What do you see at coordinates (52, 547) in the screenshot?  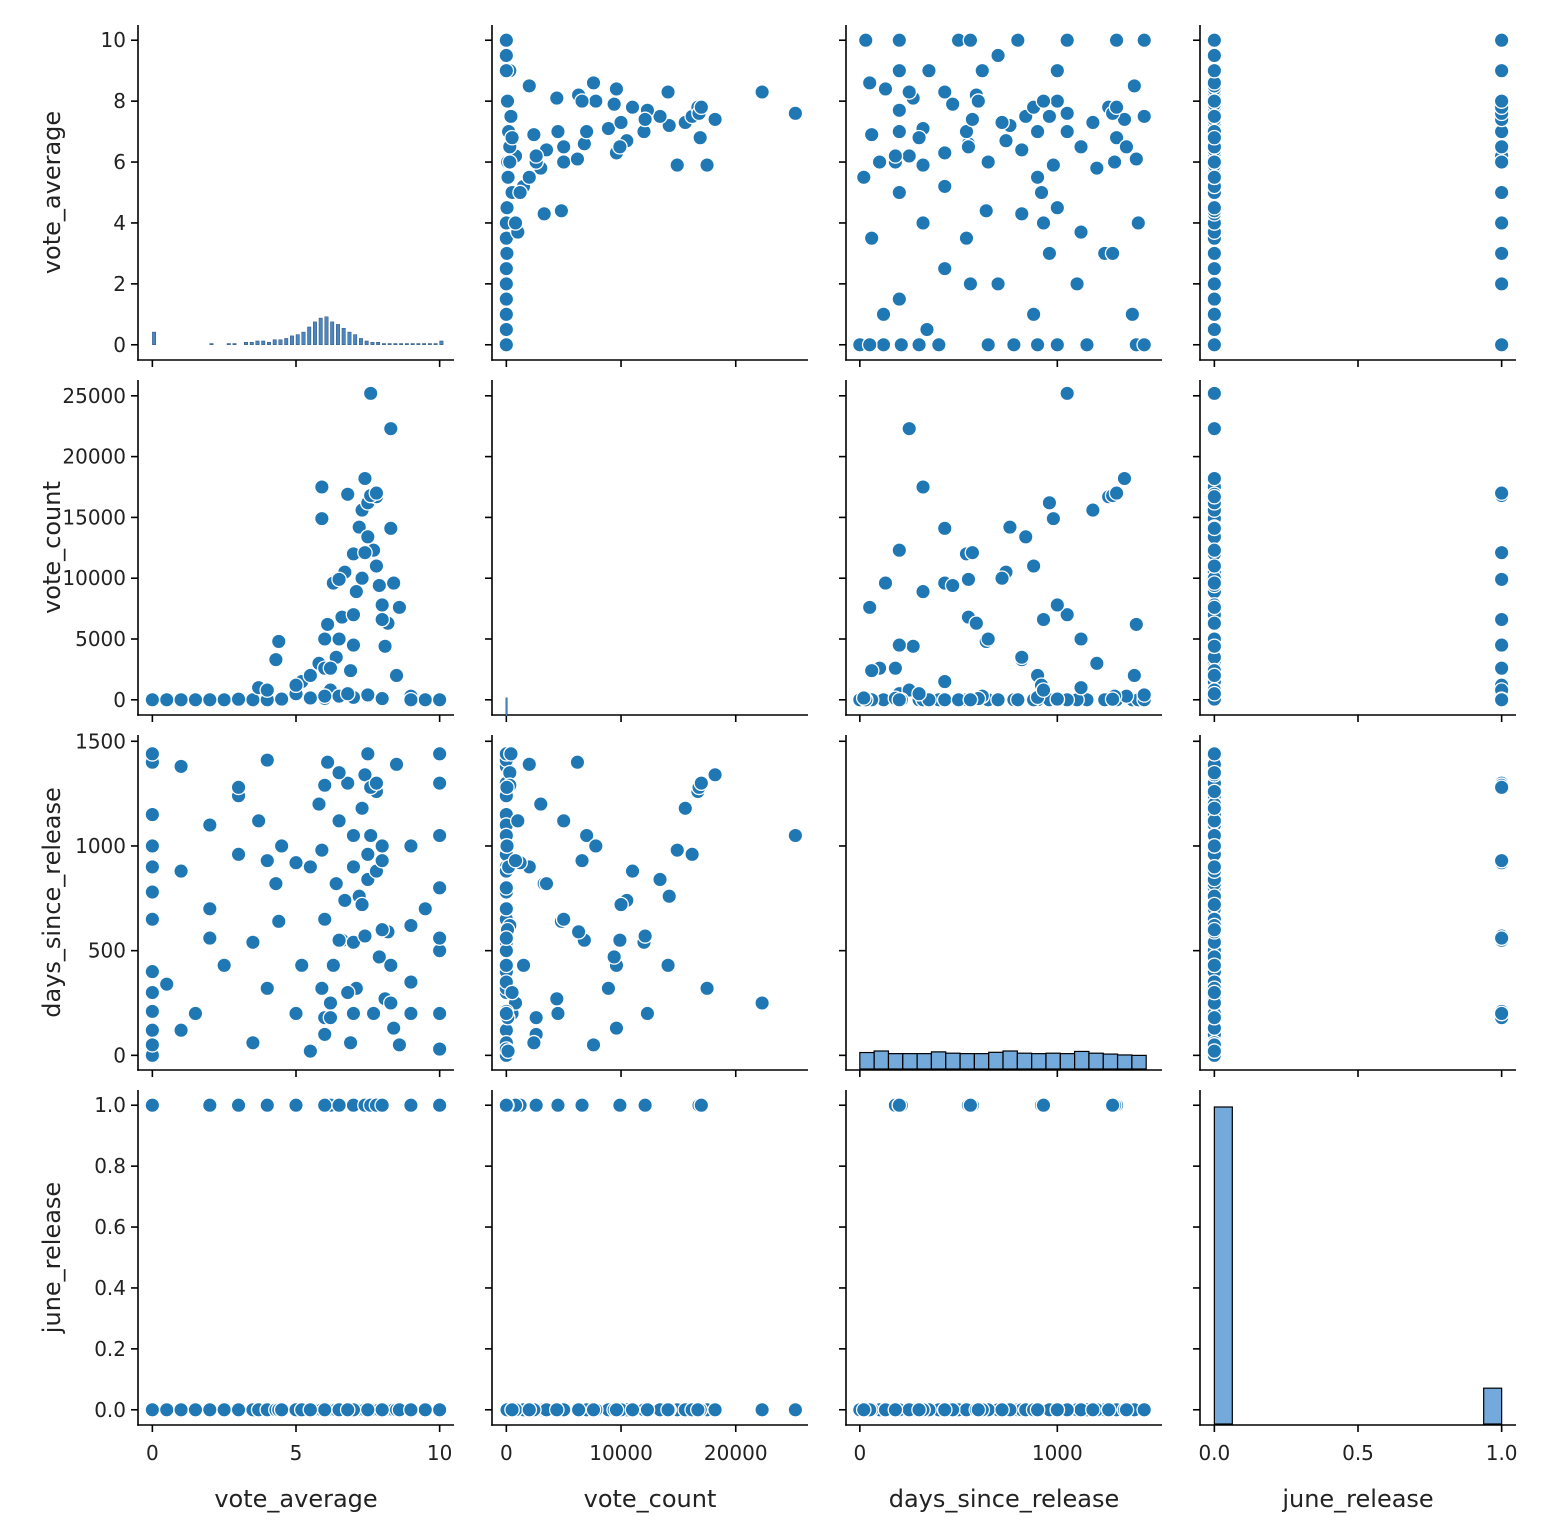 I see `y-axis-label: vote_count` at bounding box center [52, 547].